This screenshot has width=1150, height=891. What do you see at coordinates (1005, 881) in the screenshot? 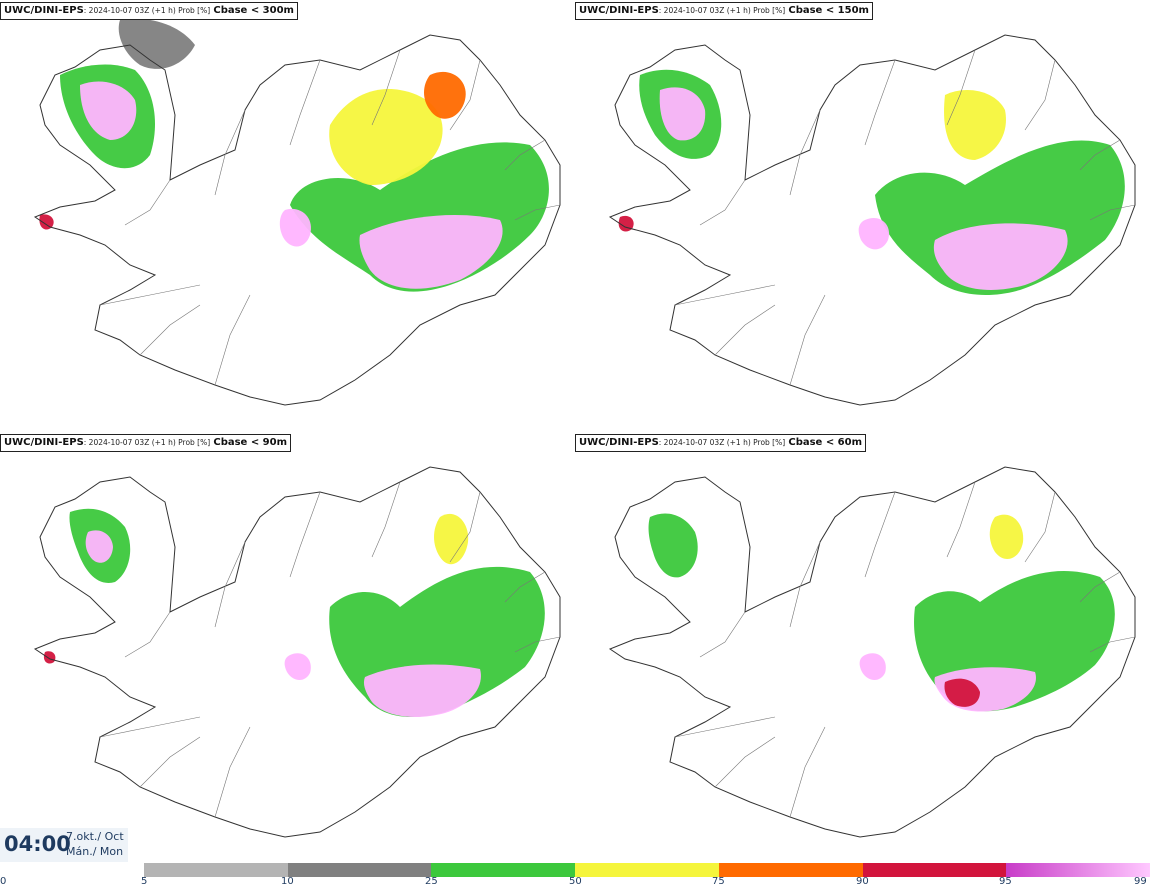
I see `colorbar-tick-label: 95` at bounding box center [1005, 881].